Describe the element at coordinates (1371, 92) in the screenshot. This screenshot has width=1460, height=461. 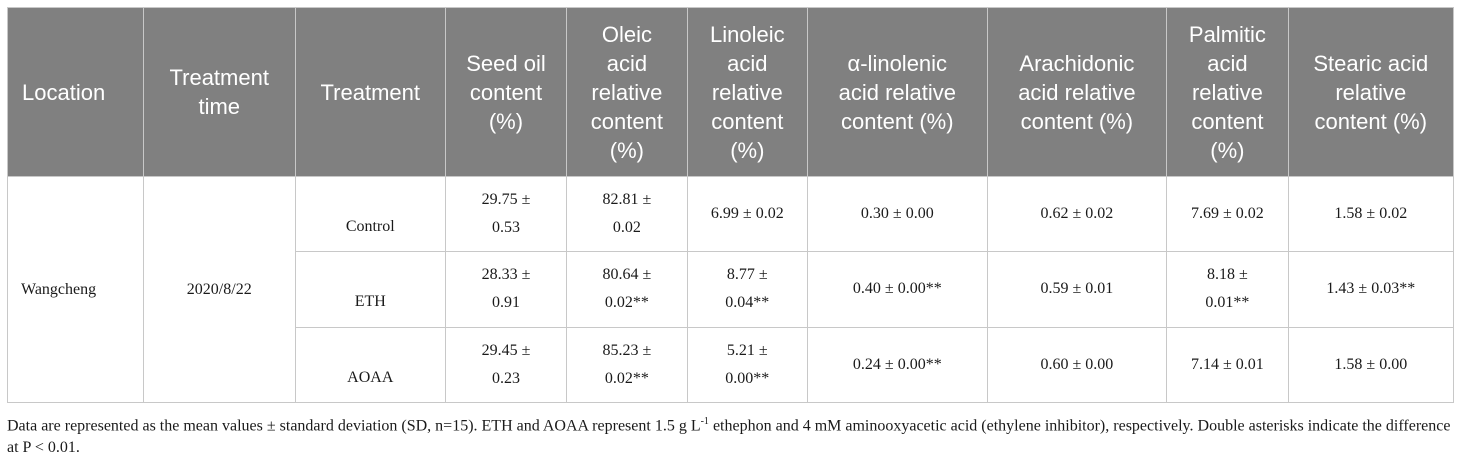
I see `header-stearic: Stearic acid relative content (%)` at that location.